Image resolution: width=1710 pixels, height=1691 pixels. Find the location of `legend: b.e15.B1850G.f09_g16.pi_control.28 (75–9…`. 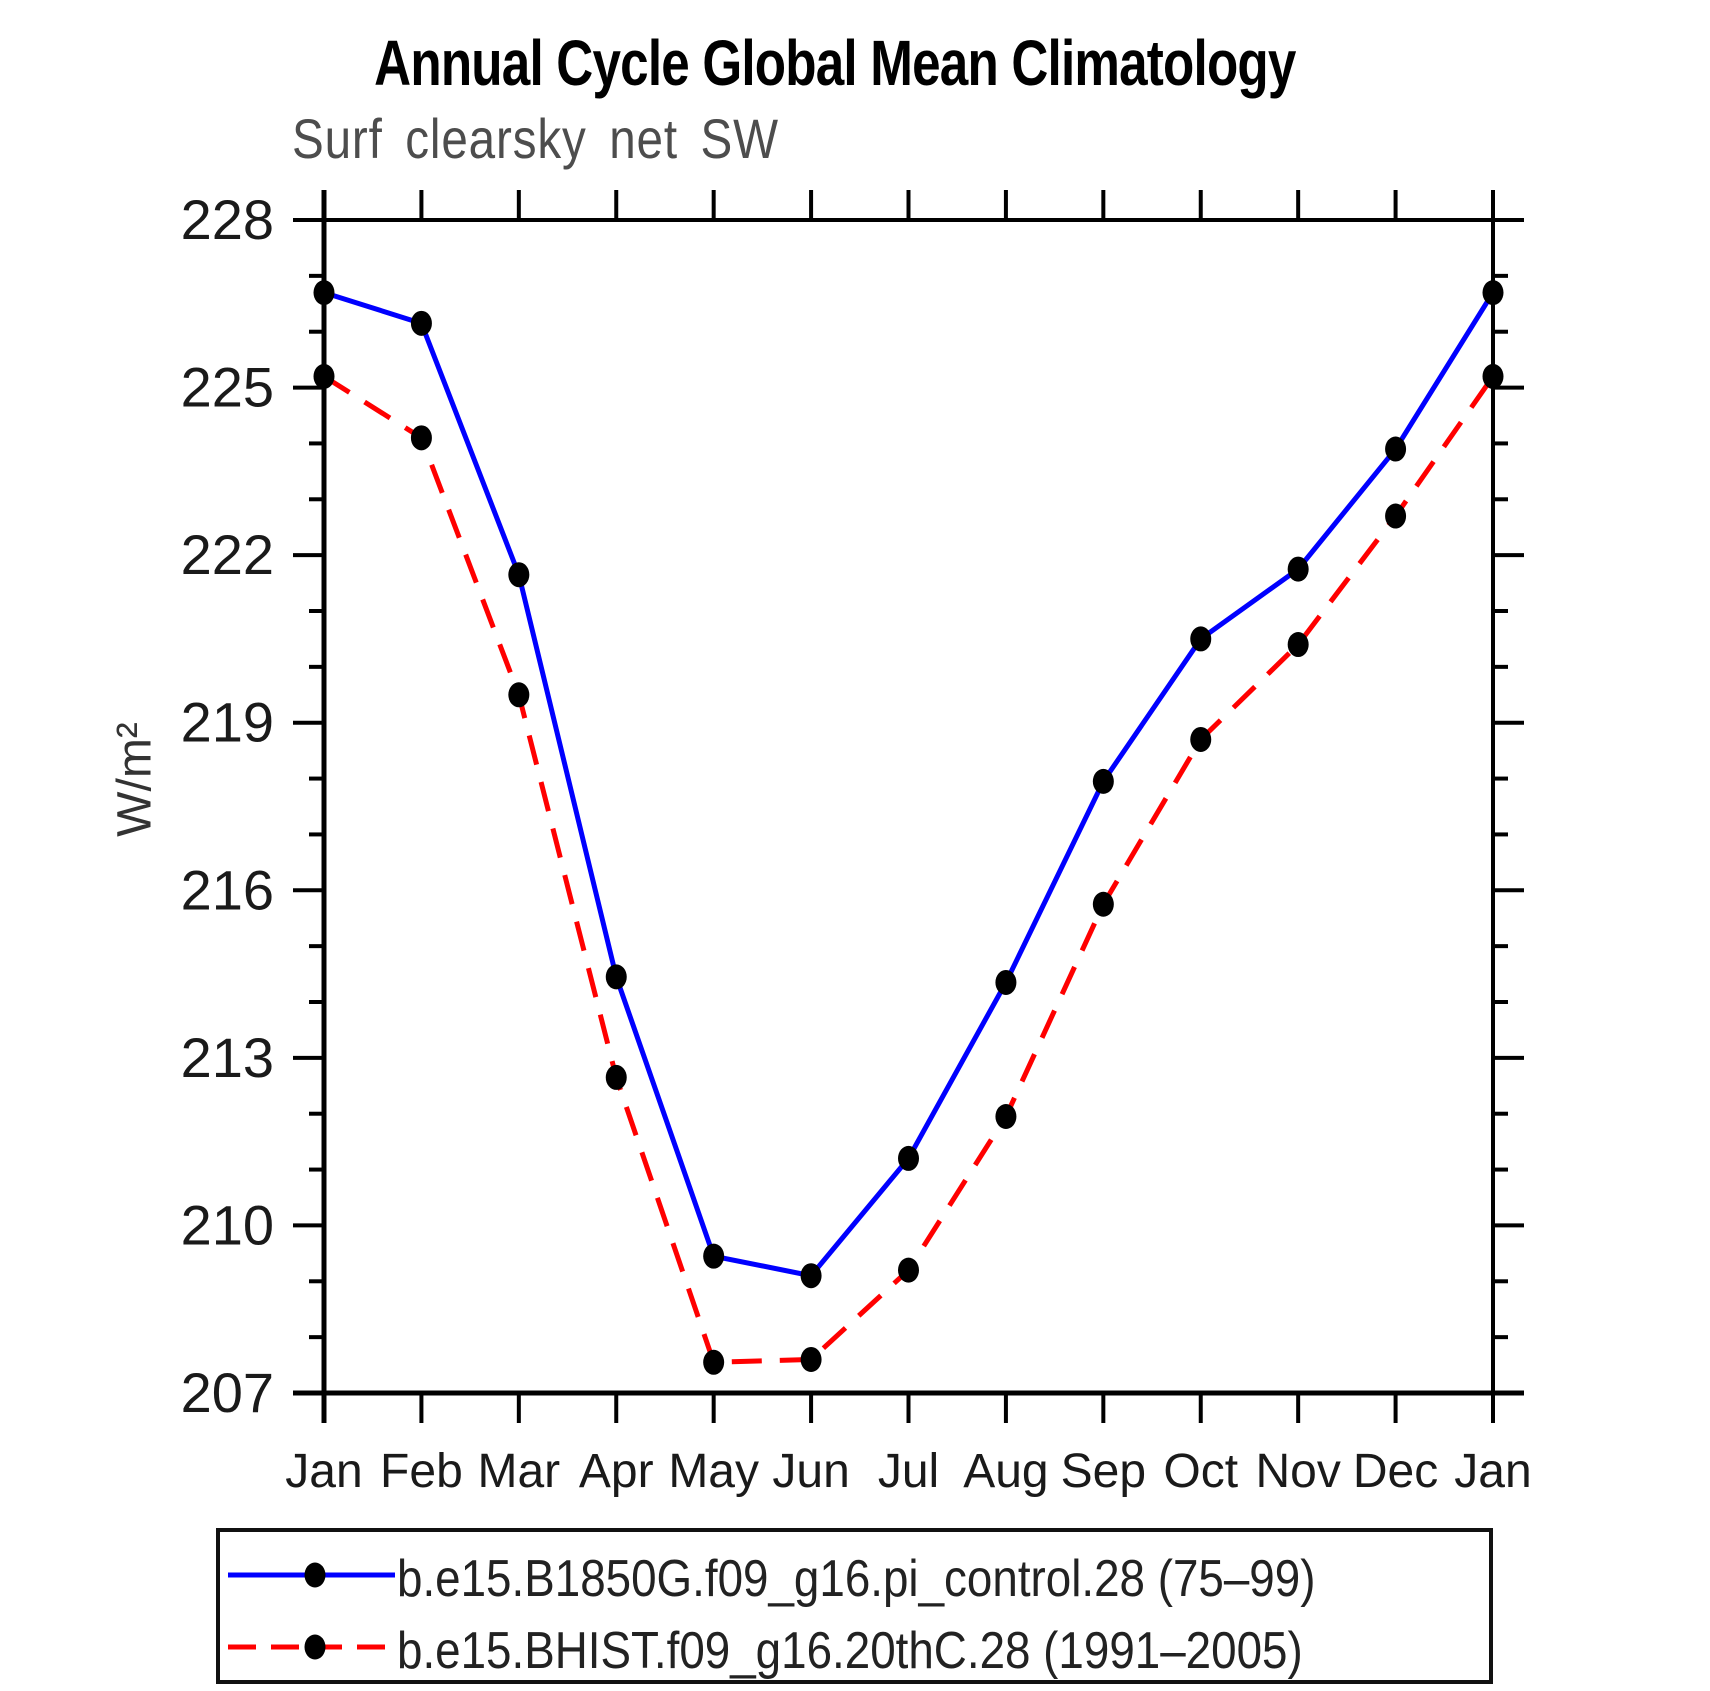

legend: b.e15.B1850G.f09_g16.pi_control.28 (75–9… is located at coordinates (854, 1606).